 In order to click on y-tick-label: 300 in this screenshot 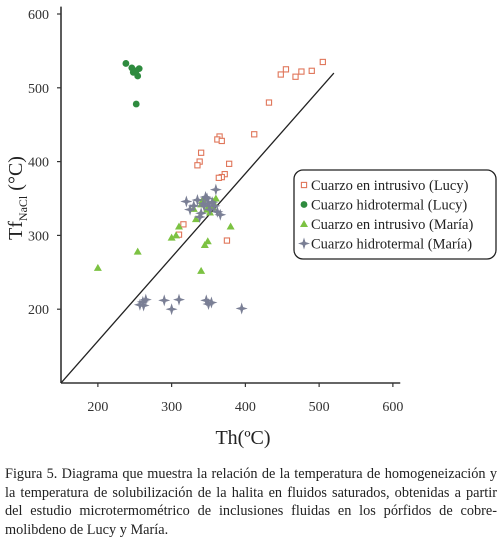, I will do `click(38, 236)`.